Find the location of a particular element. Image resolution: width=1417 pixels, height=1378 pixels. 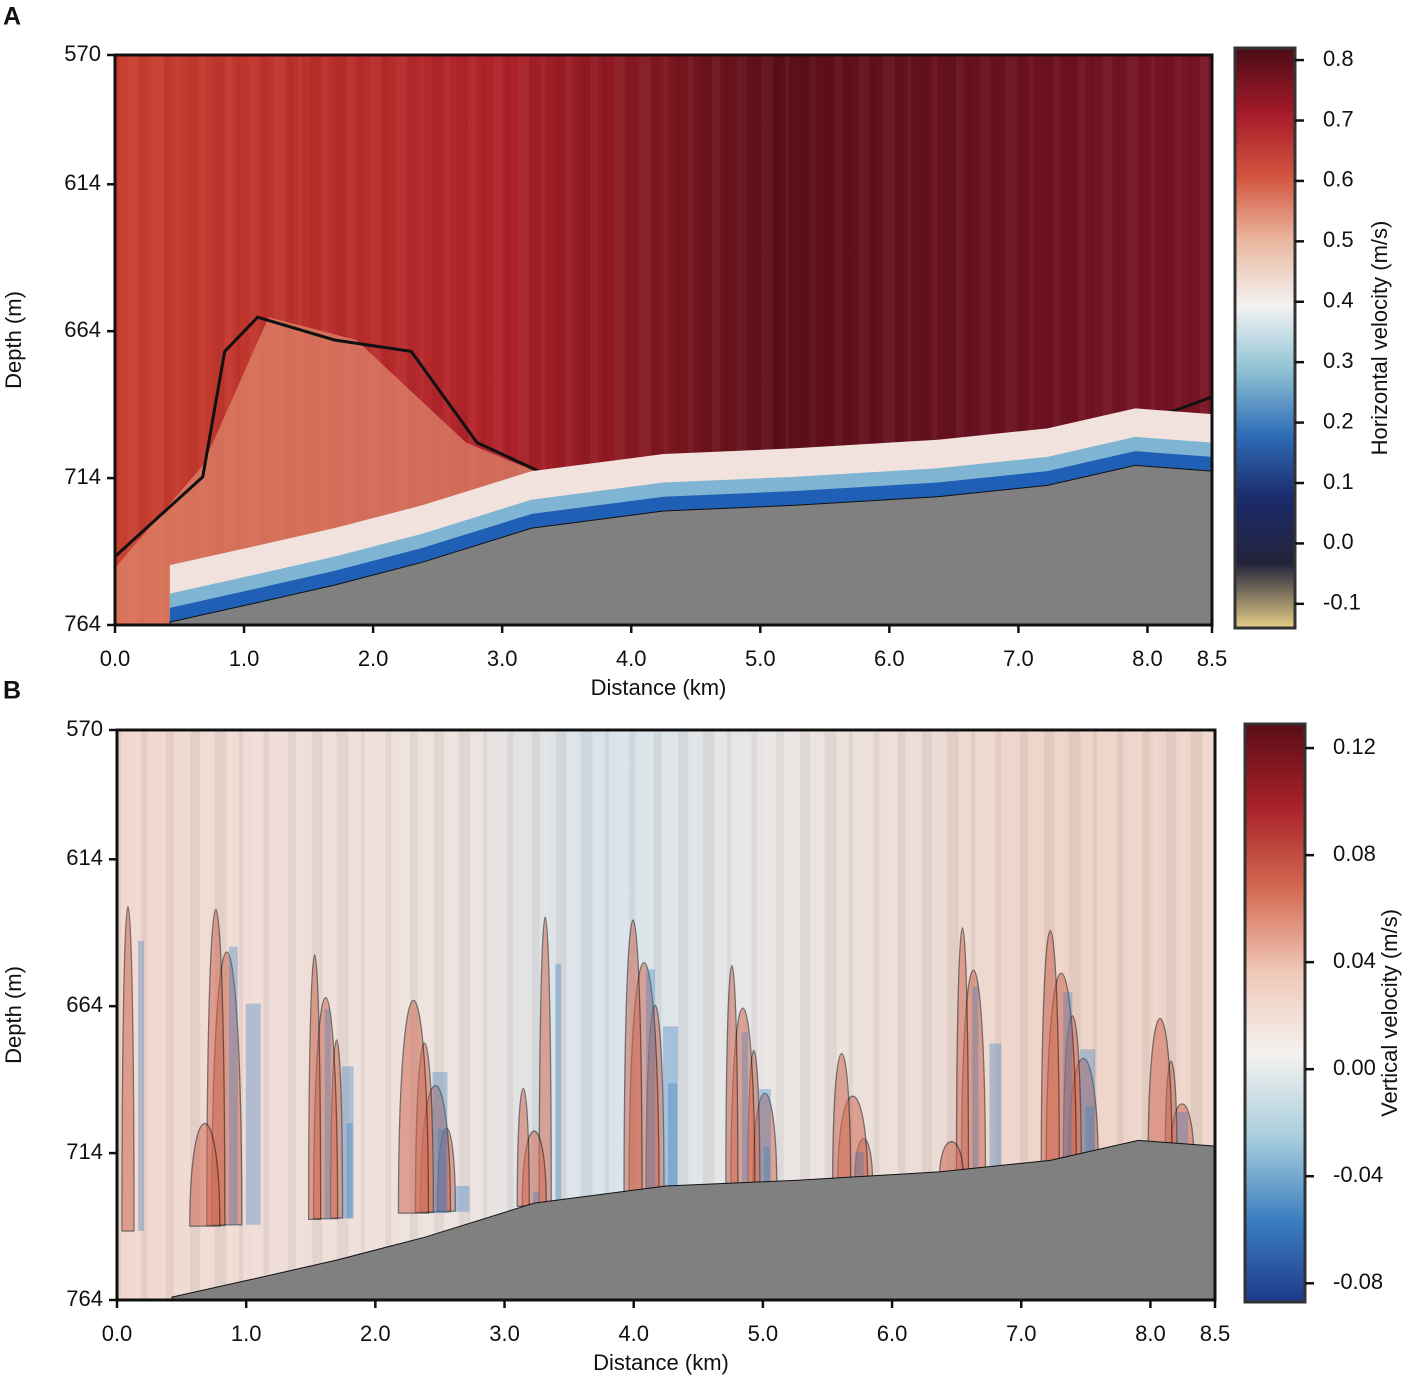

colorbar-tick-label: 0.00 is located at coordinates (1354, 1067).